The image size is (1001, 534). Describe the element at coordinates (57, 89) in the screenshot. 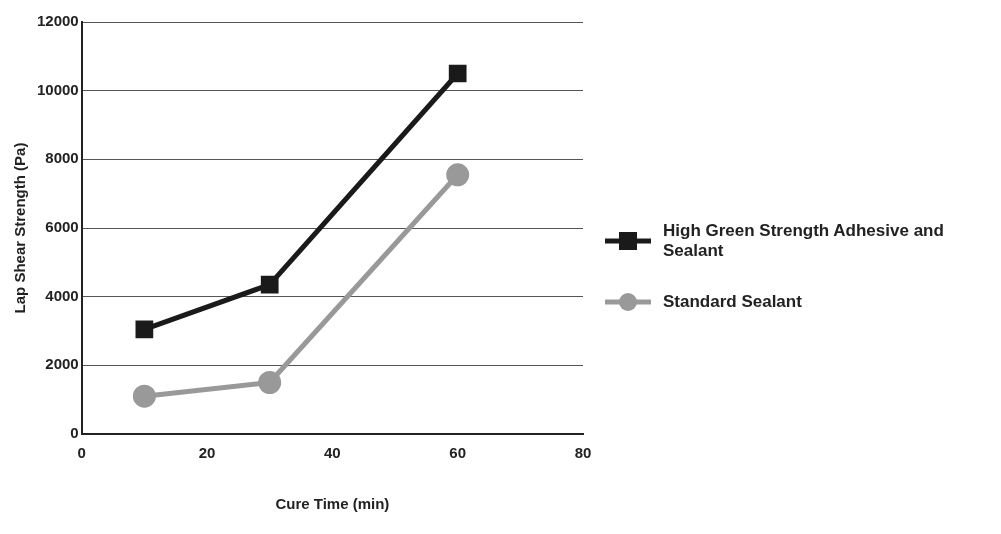

I see `y-tick-label: 10000` at that location.